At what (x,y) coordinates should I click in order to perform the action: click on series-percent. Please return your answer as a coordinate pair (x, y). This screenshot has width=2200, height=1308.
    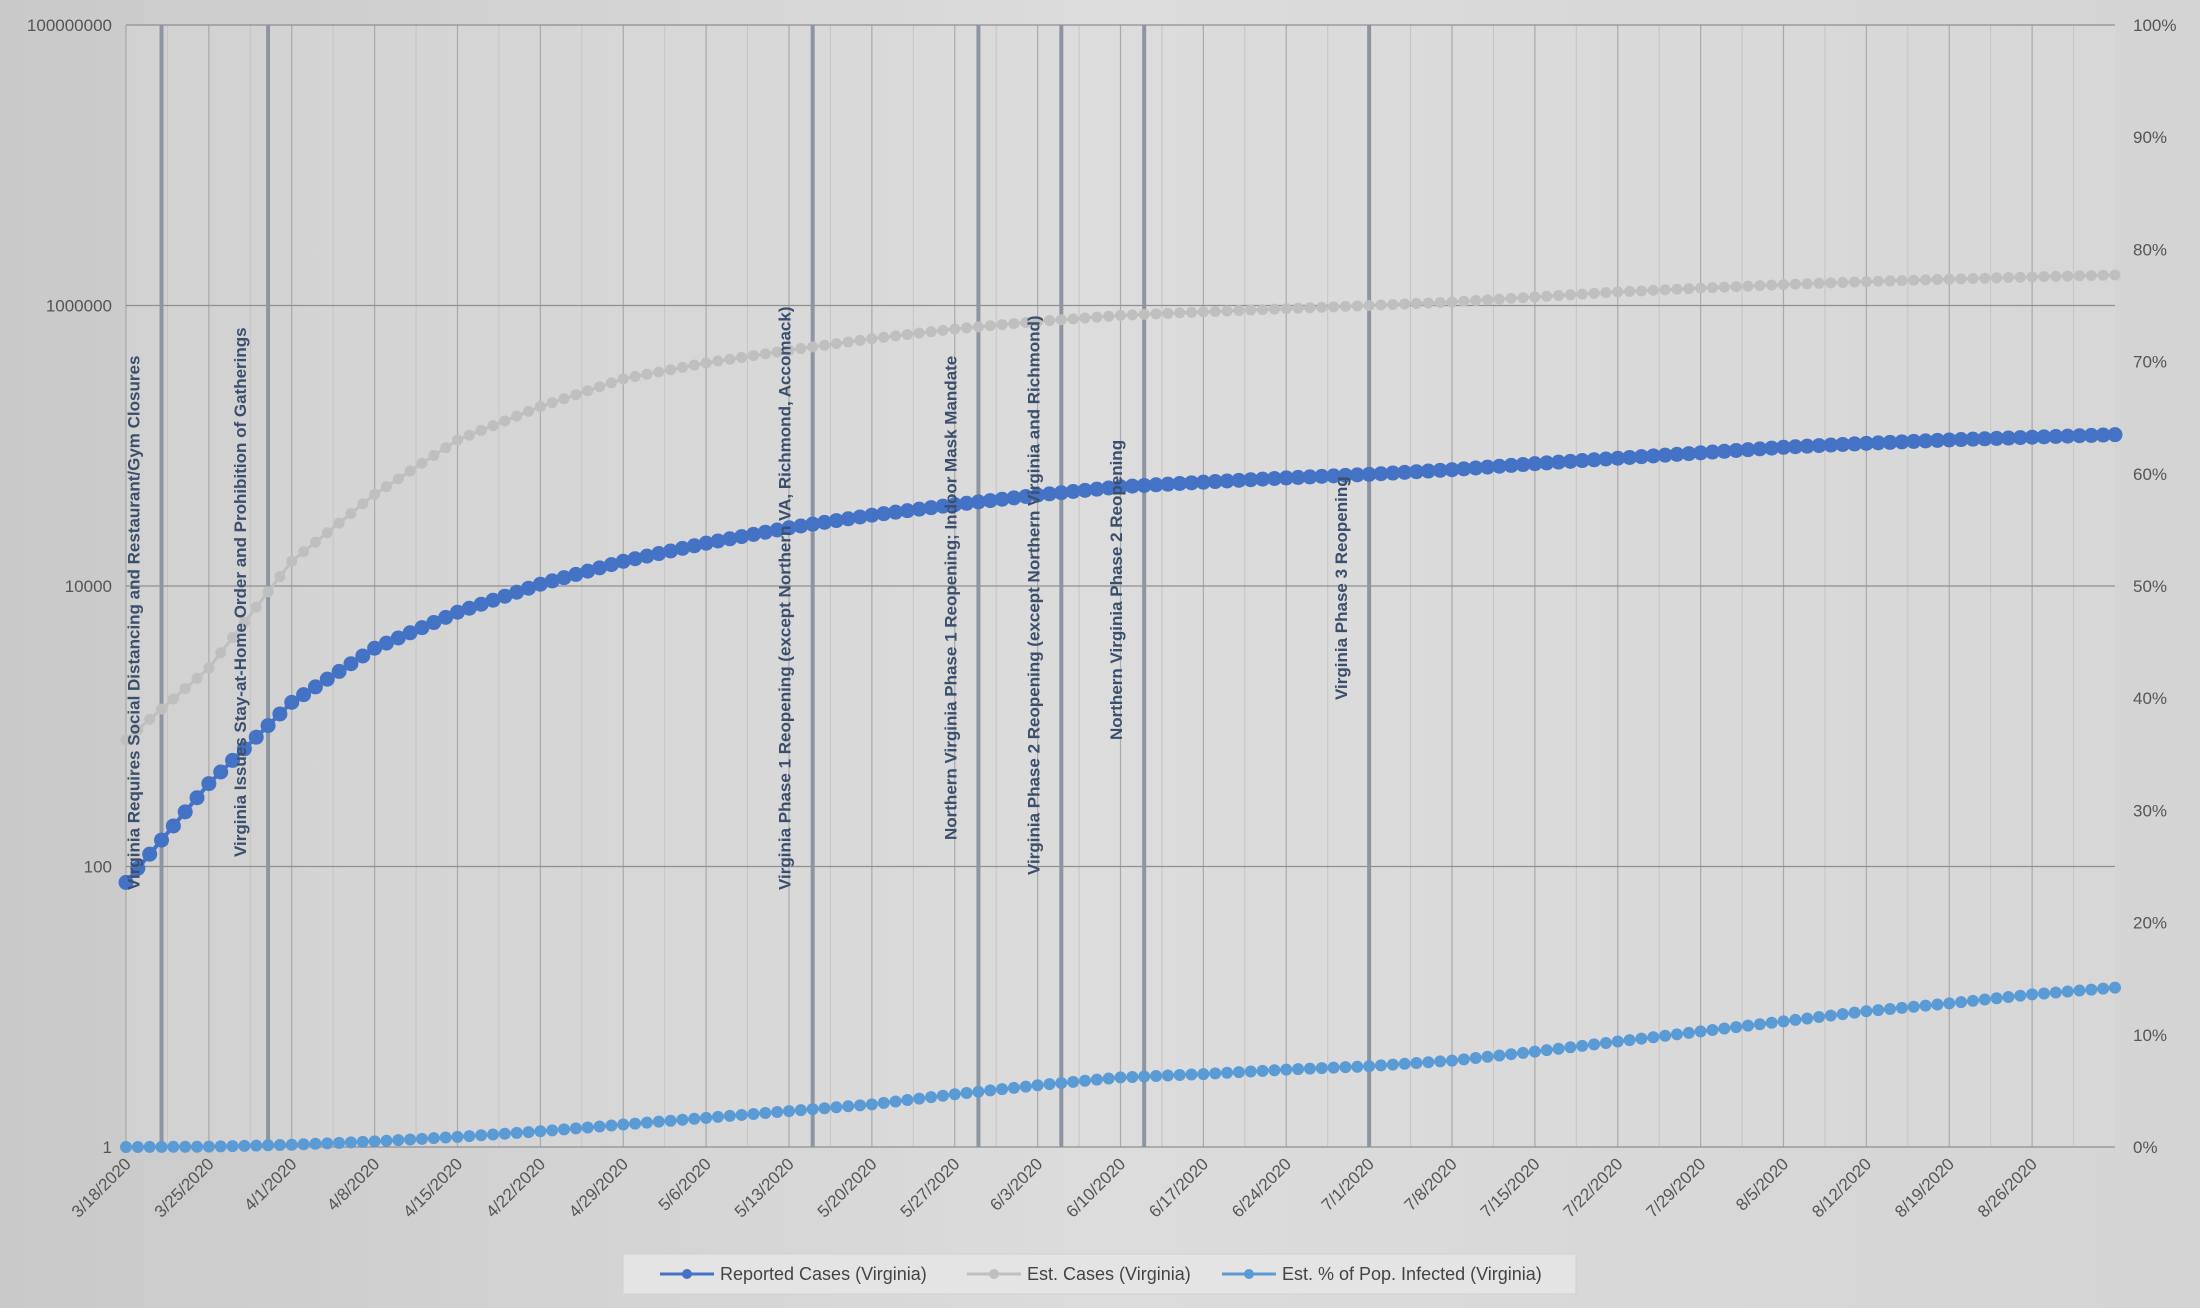
    Looking at the image, I should click on (1120, 1067).